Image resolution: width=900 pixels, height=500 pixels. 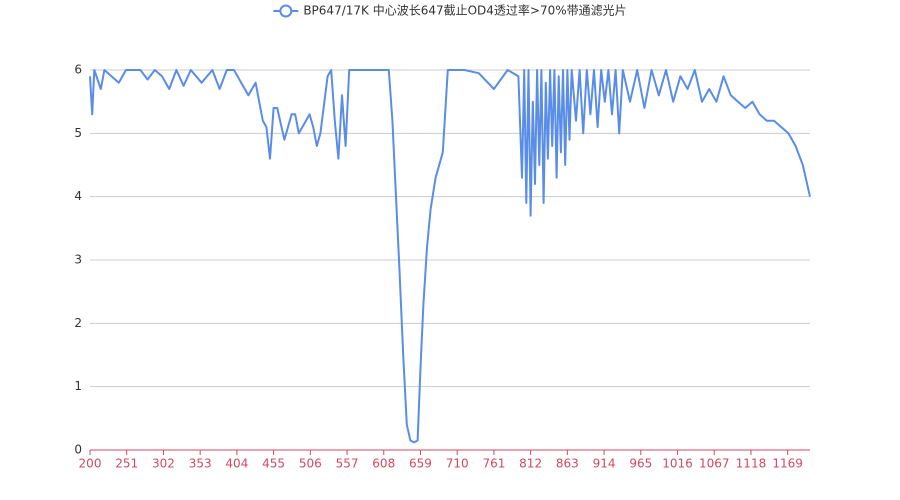 I want to click on x-tick-label: 404, so click(x=236, y=464).